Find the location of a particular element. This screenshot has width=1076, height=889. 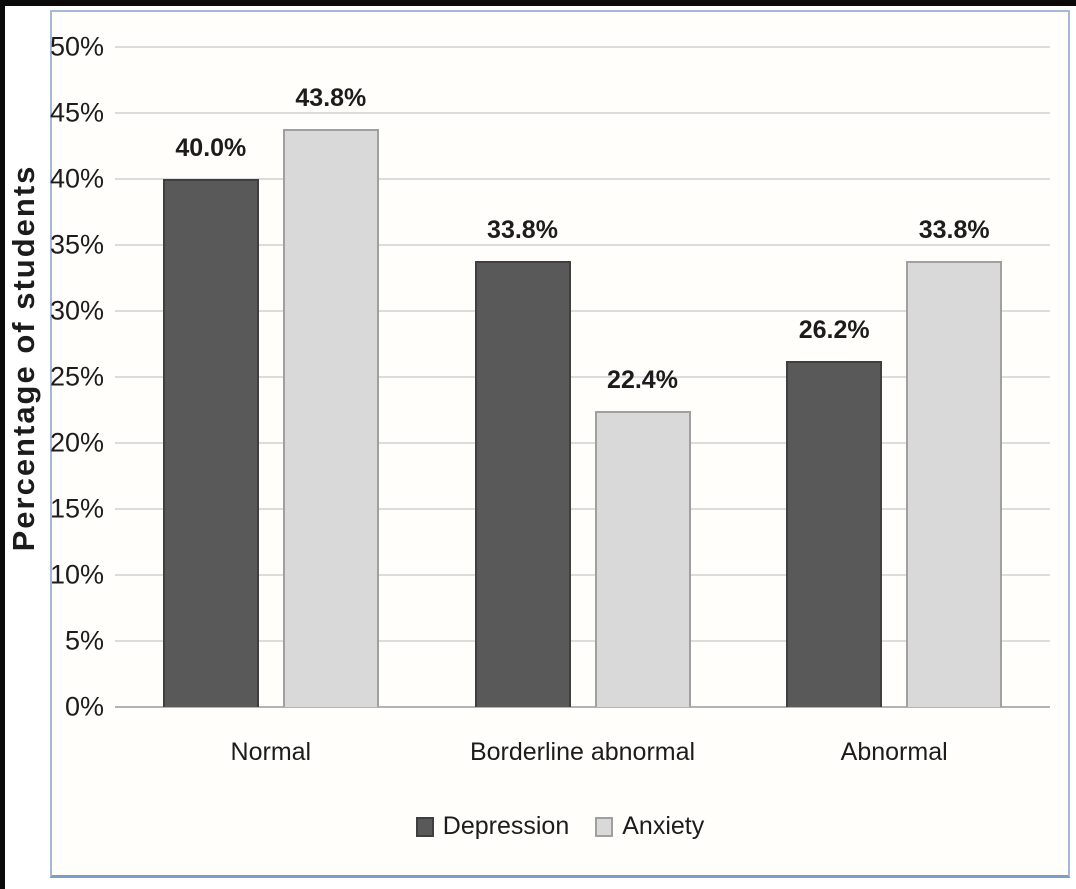

outer-border-left is located at coordinates (2, 444).